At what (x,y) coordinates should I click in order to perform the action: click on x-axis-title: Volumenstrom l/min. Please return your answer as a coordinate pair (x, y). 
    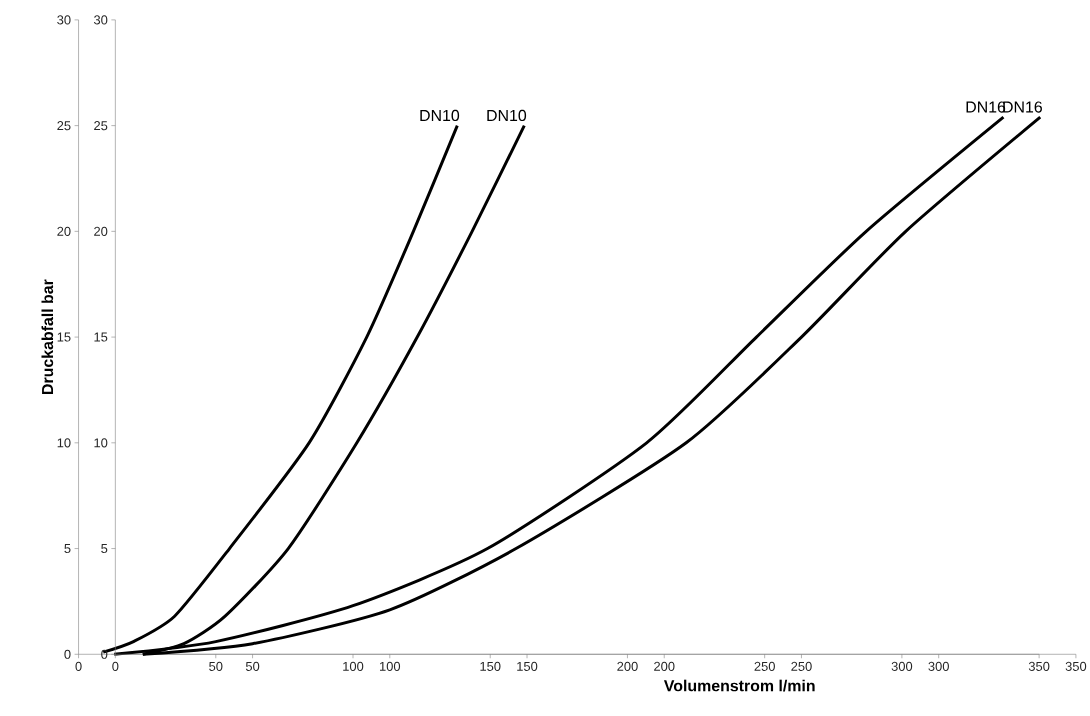
    Looking at the image, I should click on (739, 685).